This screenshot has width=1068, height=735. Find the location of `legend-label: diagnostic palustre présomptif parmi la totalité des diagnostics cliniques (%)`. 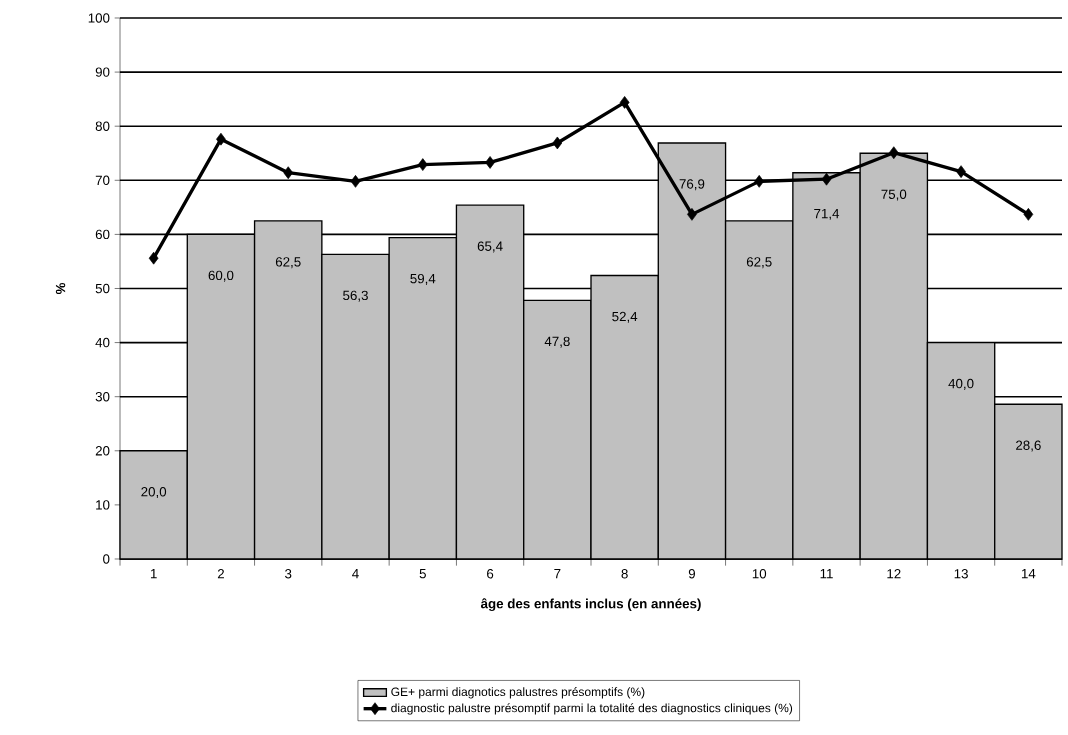

legend-label: diagnostic palustre présomptif parmi la totalité des diagnostics cliniques (%) is located at coordinates (592, 709).